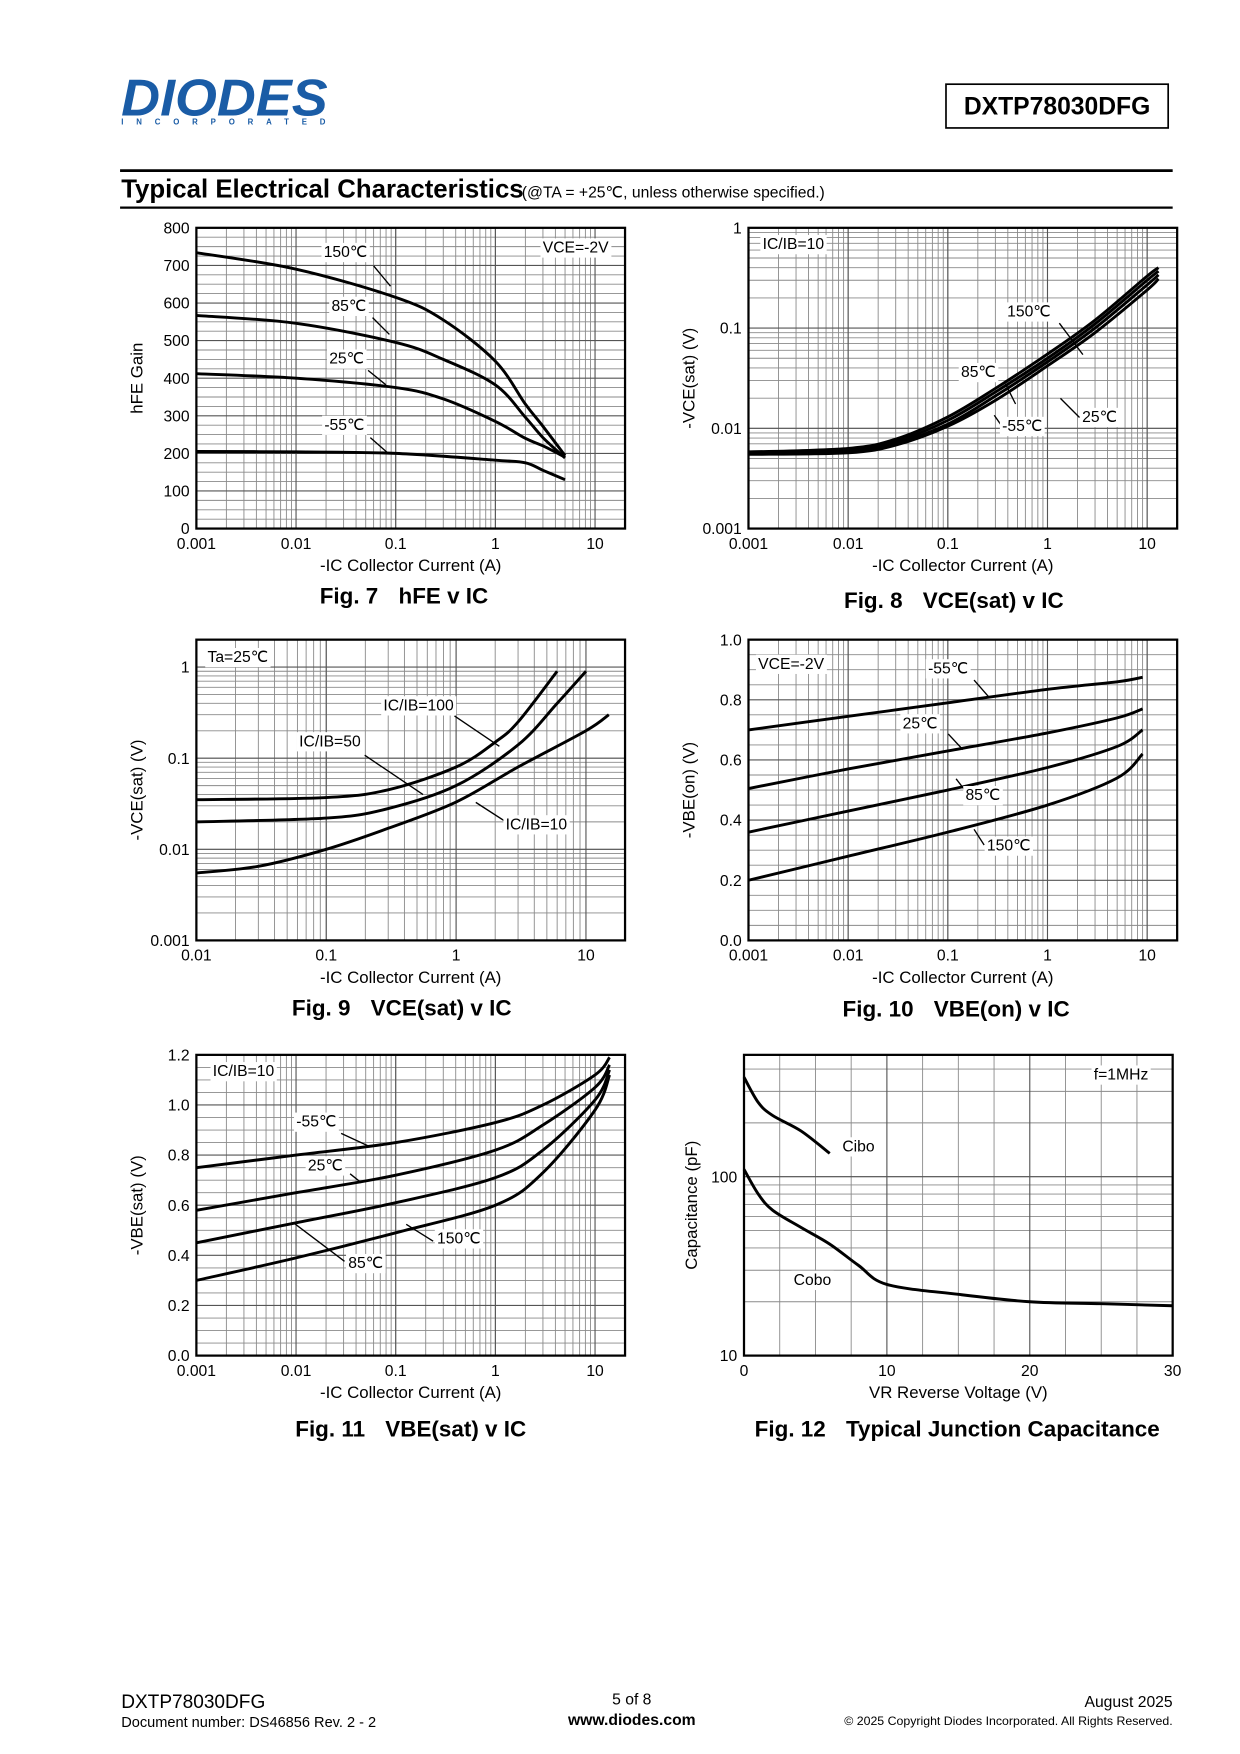 Image resolution: width=1240 pixels, height=1754 pixels. What do you see at coordinates (691, 1205) in the screenshot?
I see `y-axis-label: Capacitance (pF)` at bounding box center [691, 1205].